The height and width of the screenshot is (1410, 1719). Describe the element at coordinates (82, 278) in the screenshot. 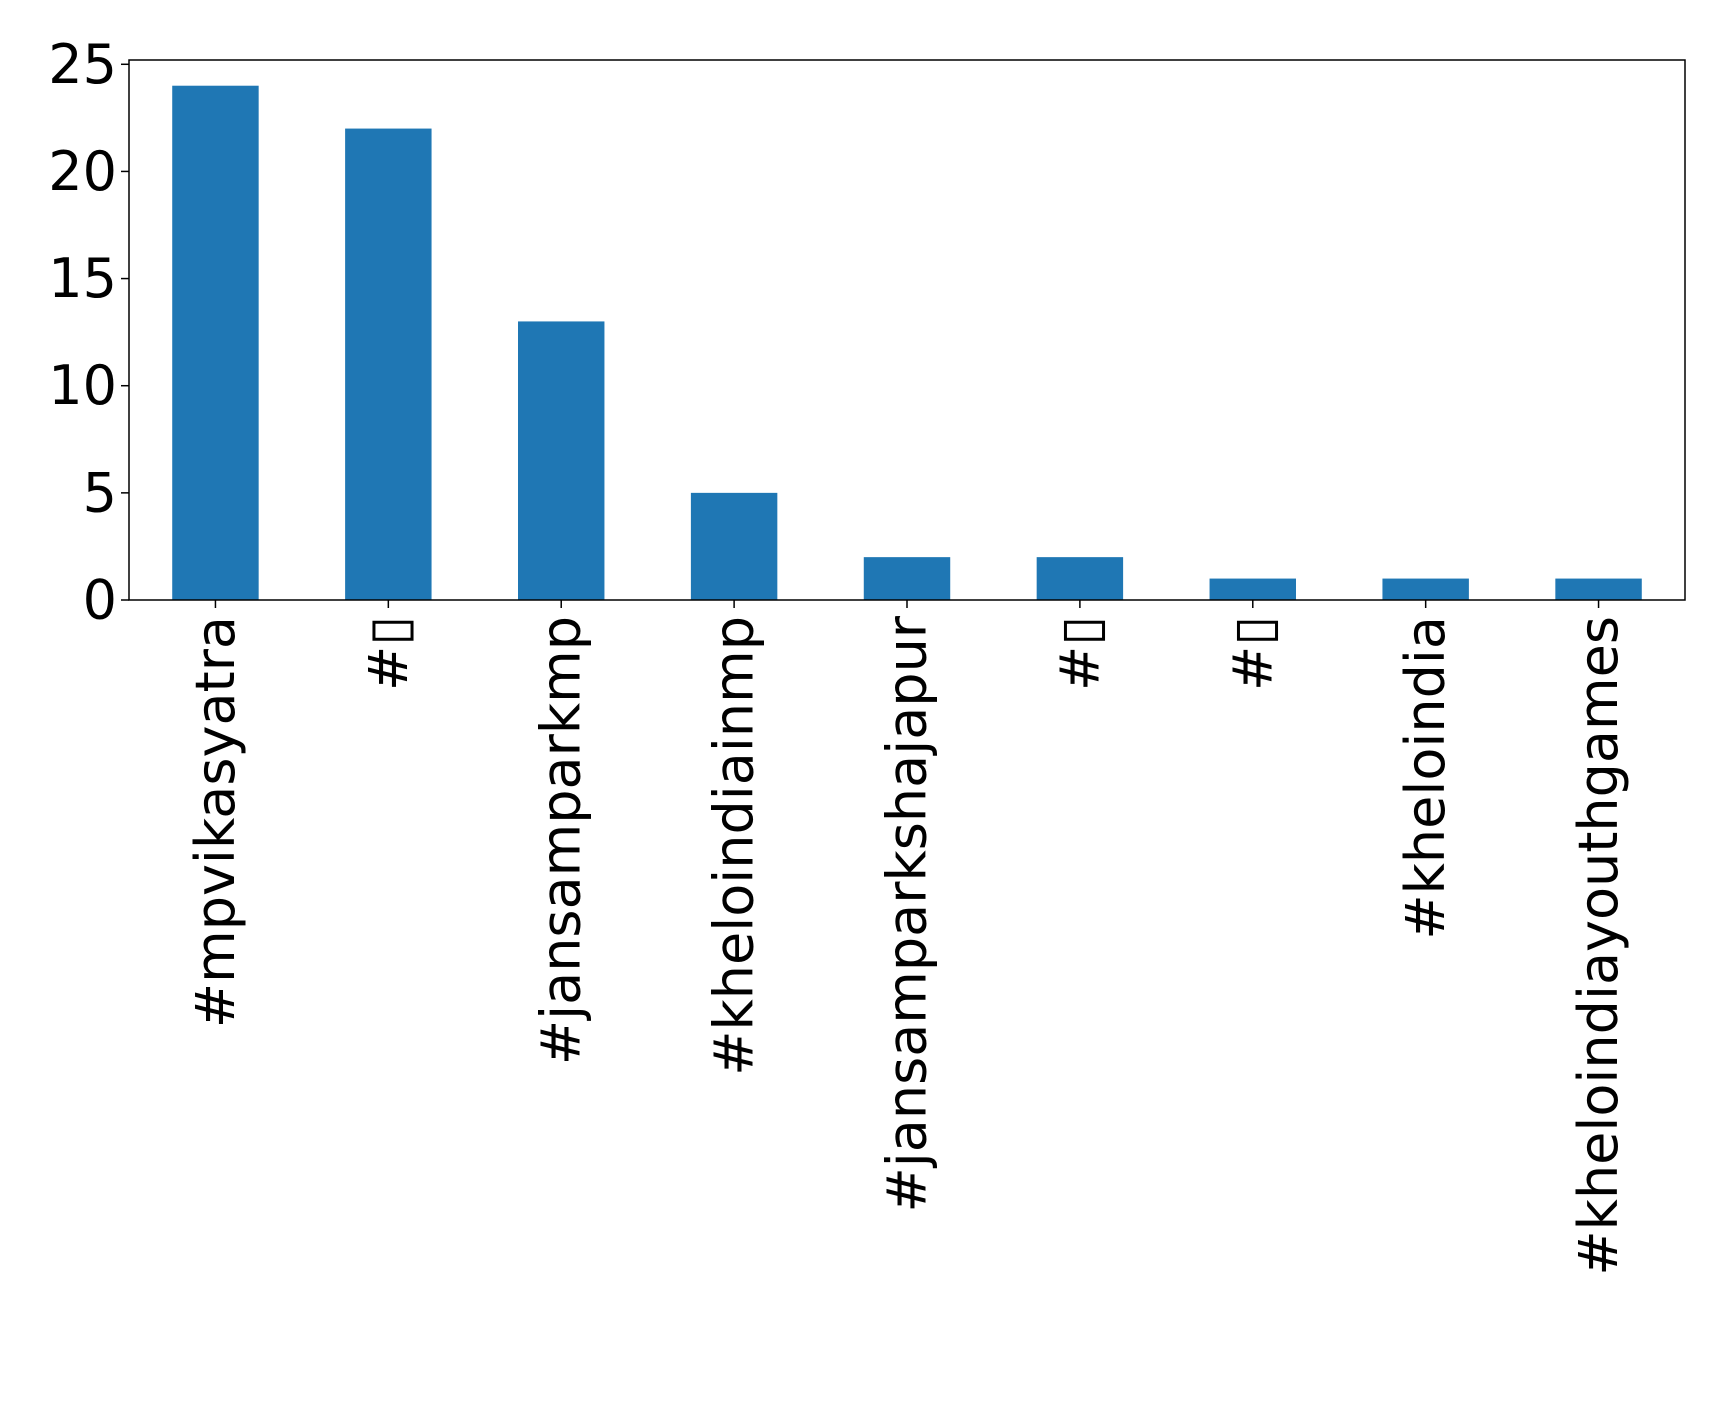

I see `y-tick-label: 15` at that location.